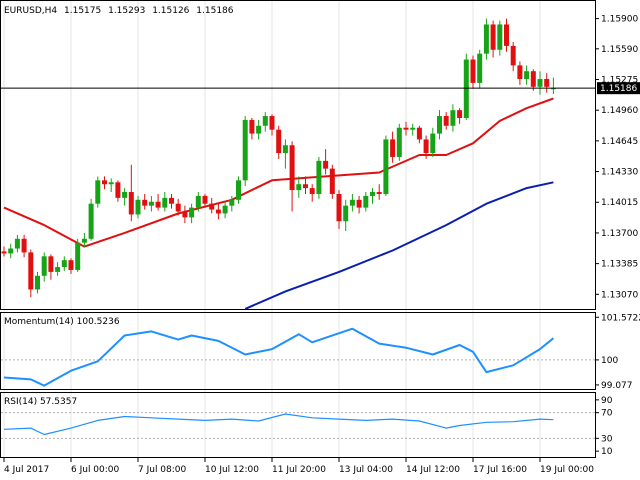  I want to click on time-tick-label: 6 Jul 00:00, so click(95, 470).